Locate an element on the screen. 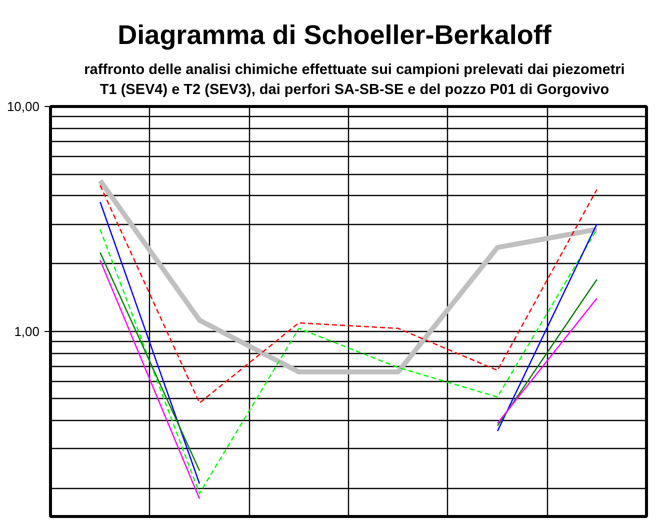 This screenshot has width=669, height=529. chart-title: Diagramma di Schoeller-Berkaloff is located at coordinates (335, 35).